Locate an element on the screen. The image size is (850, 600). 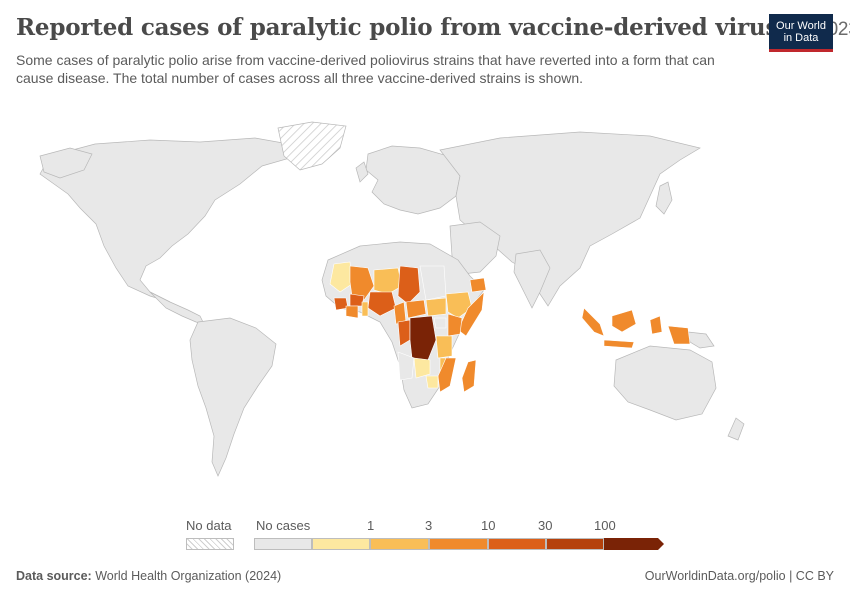
greenland is located at coordinates (312, 146).